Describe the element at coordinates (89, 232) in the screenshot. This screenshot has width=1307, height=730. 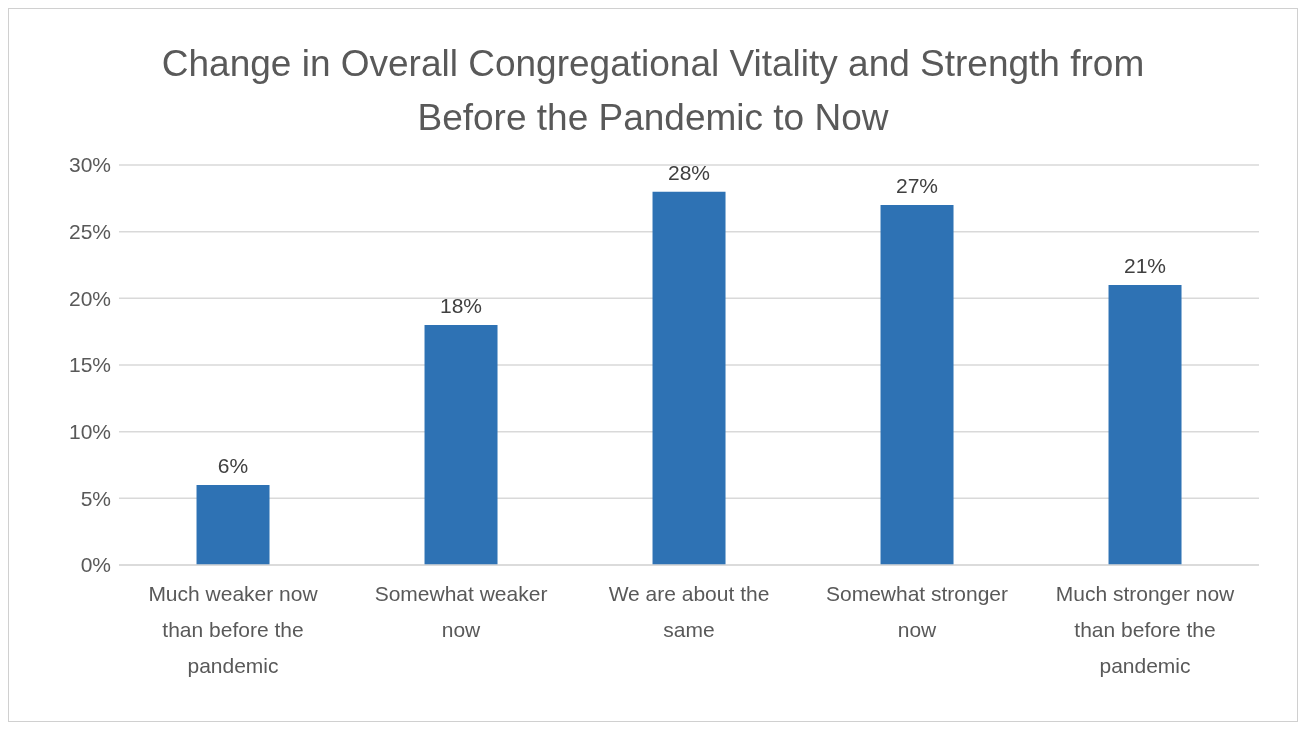
I see `y-tick-label: 25%` at that location.